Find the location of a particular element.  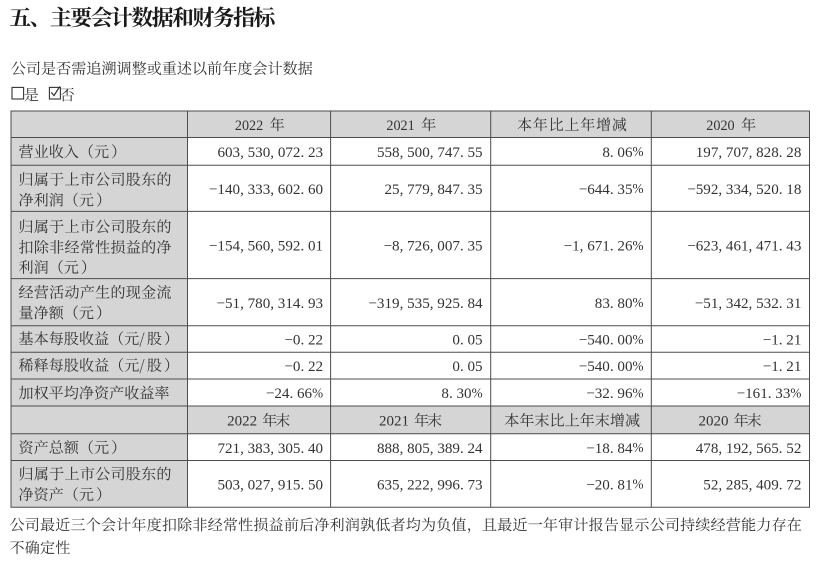

svg-text: 197, 707, 828. 28 is located at coordinates (749, 153).